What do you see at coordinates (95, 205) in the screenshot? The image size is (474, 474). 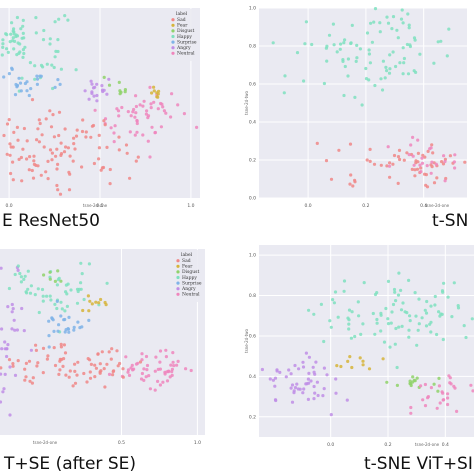 I see `x-axis-title: tsne-2d-one` at bounding box center [95, 205].